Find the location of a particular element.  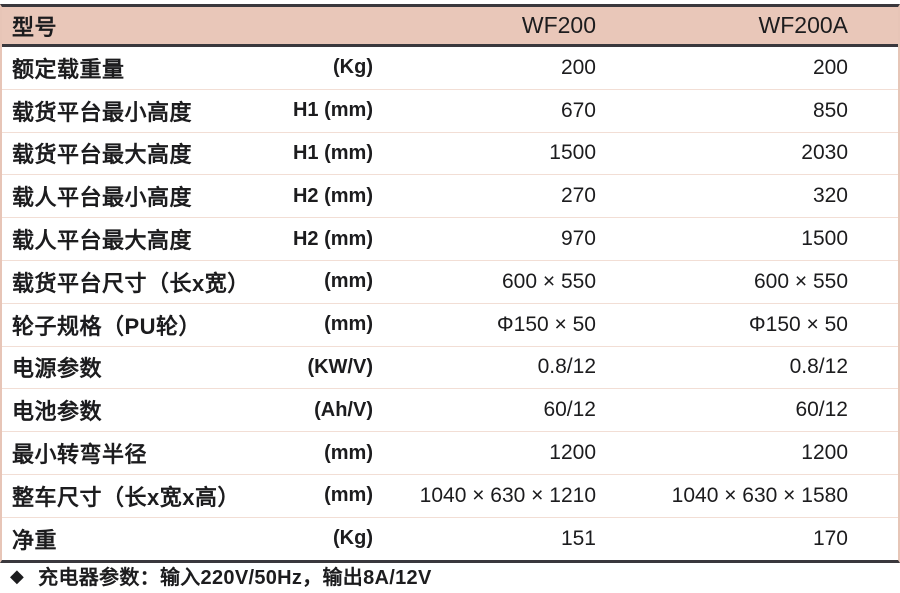

table-row: 载货平台最小高度 H1 (mm) 670 850 is located at coordinates (450, 111).